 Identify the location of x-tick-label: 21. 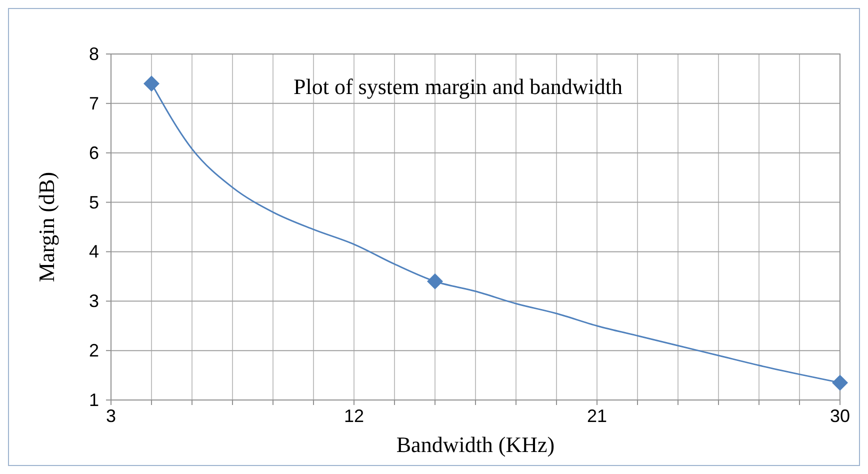
(597, 416).